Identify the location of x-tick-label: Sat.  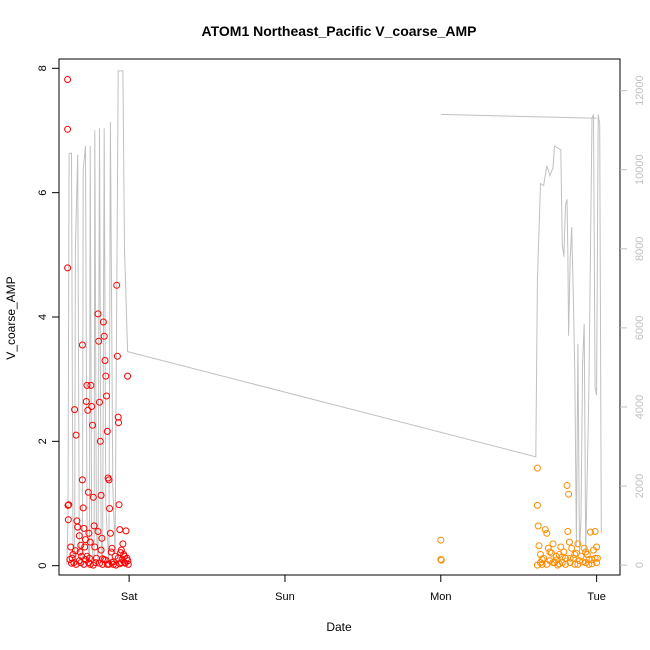
(129, 597).